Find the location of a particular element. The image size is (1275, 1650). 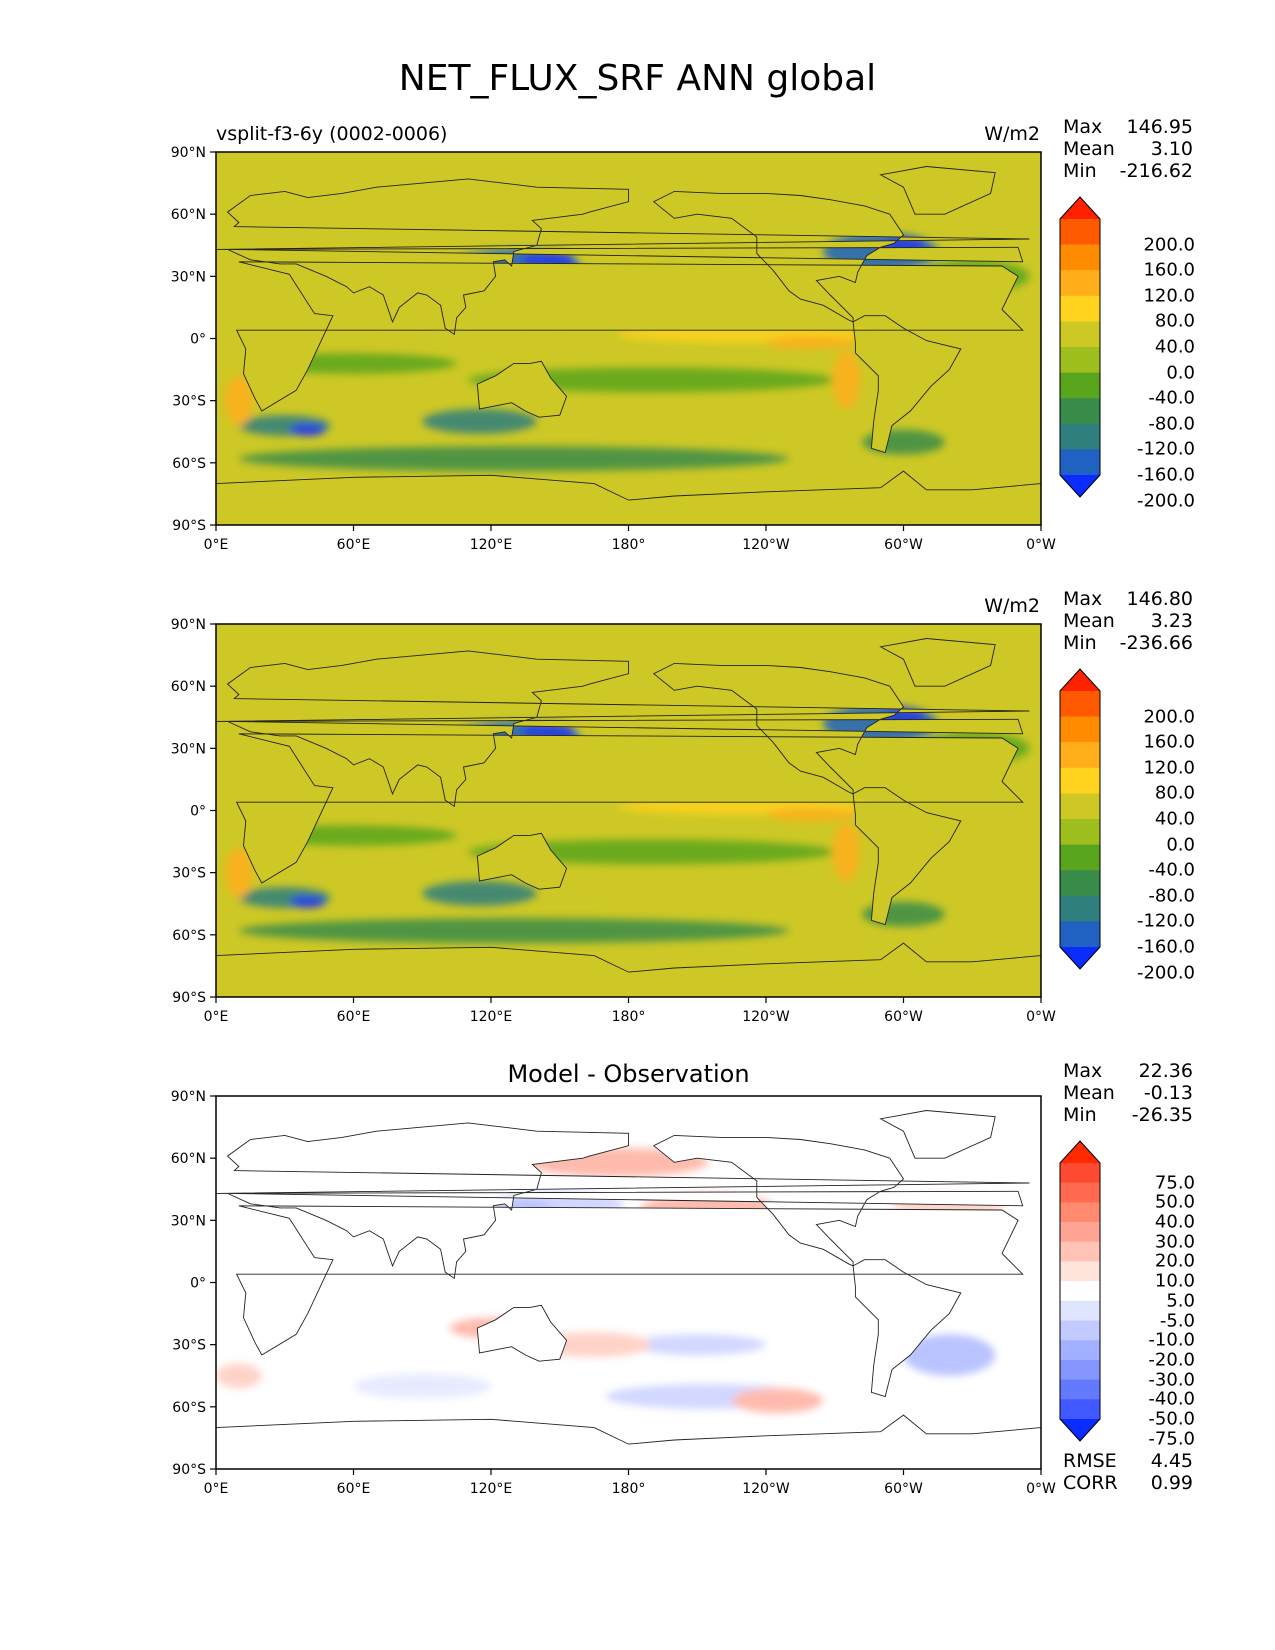

colorbar-test is located at coordinates (1080, 347).